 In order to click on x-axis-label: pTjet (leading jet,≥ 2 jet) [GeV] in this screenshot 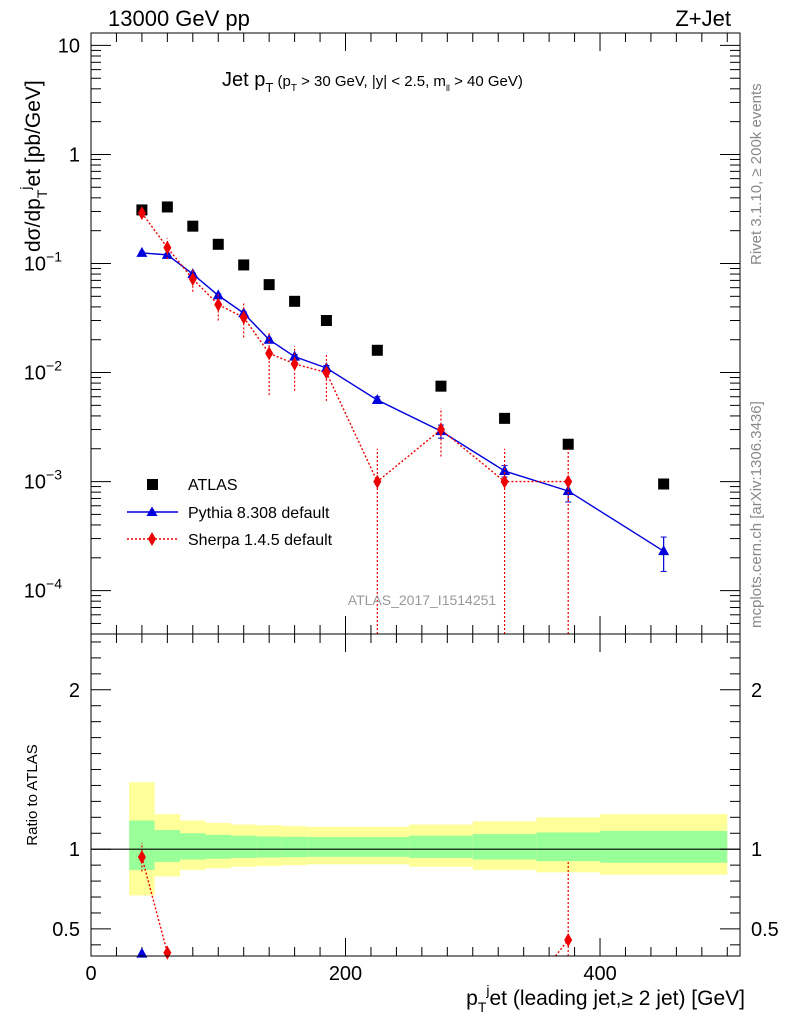, I will do `click(605, 998)`.